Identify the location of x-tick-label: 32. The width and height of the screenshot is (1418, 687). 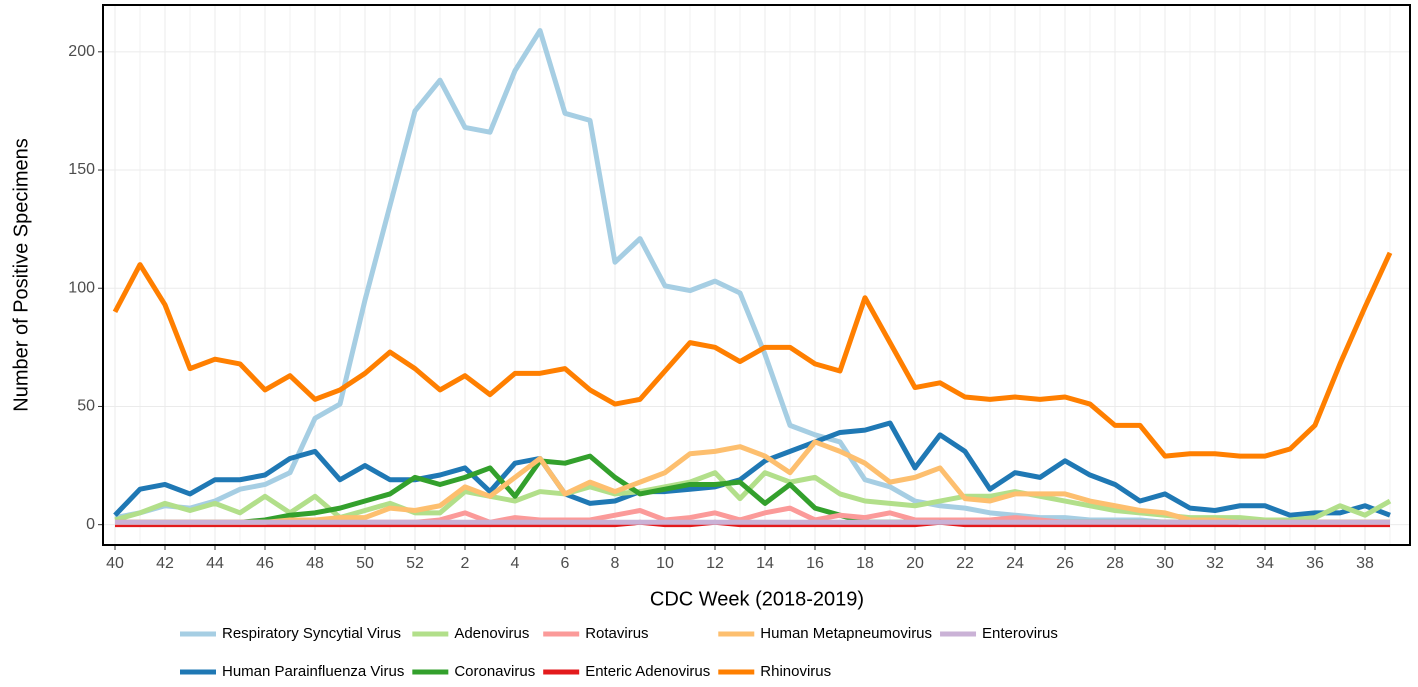
(1215, 563).